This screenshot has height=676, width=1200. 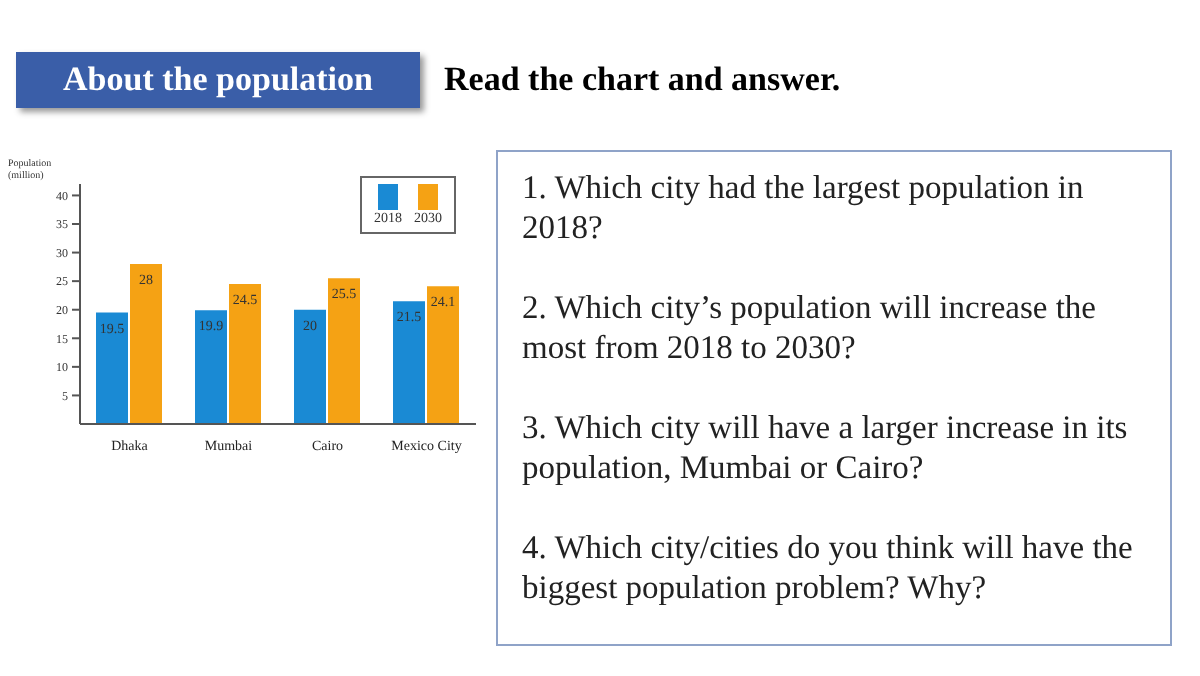 What do you see at coordinates (826, 448) in the screenshot?
I see `text: 3. Which city will have a larger increase in its population, Mumbai or Cairo?` at bounding box center [826, 448].